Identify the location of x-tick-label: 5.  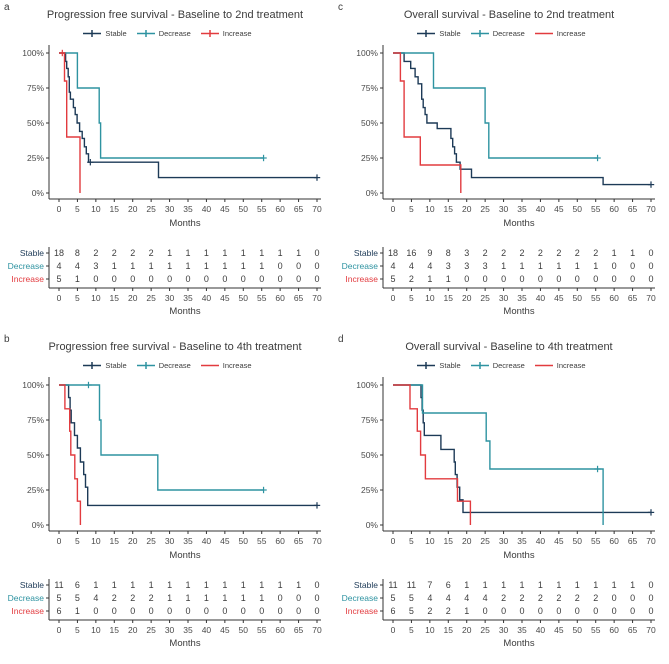
(411, 541).